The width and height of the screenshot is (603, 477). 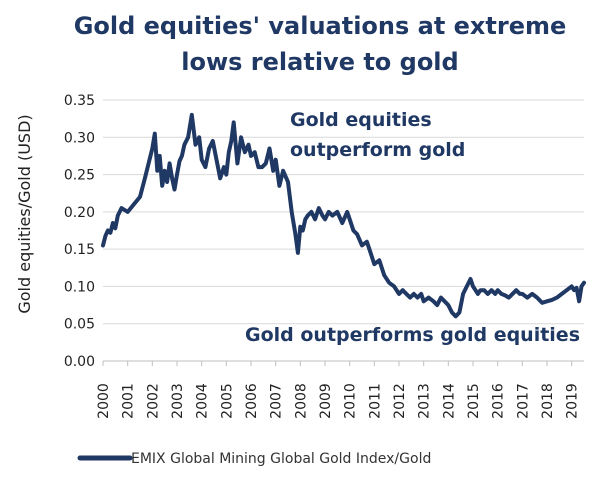 What do you see at coordinates (474, 401) in the screenshot?
I see `x-tick-label: 2015` at bounding box center [474, 401].